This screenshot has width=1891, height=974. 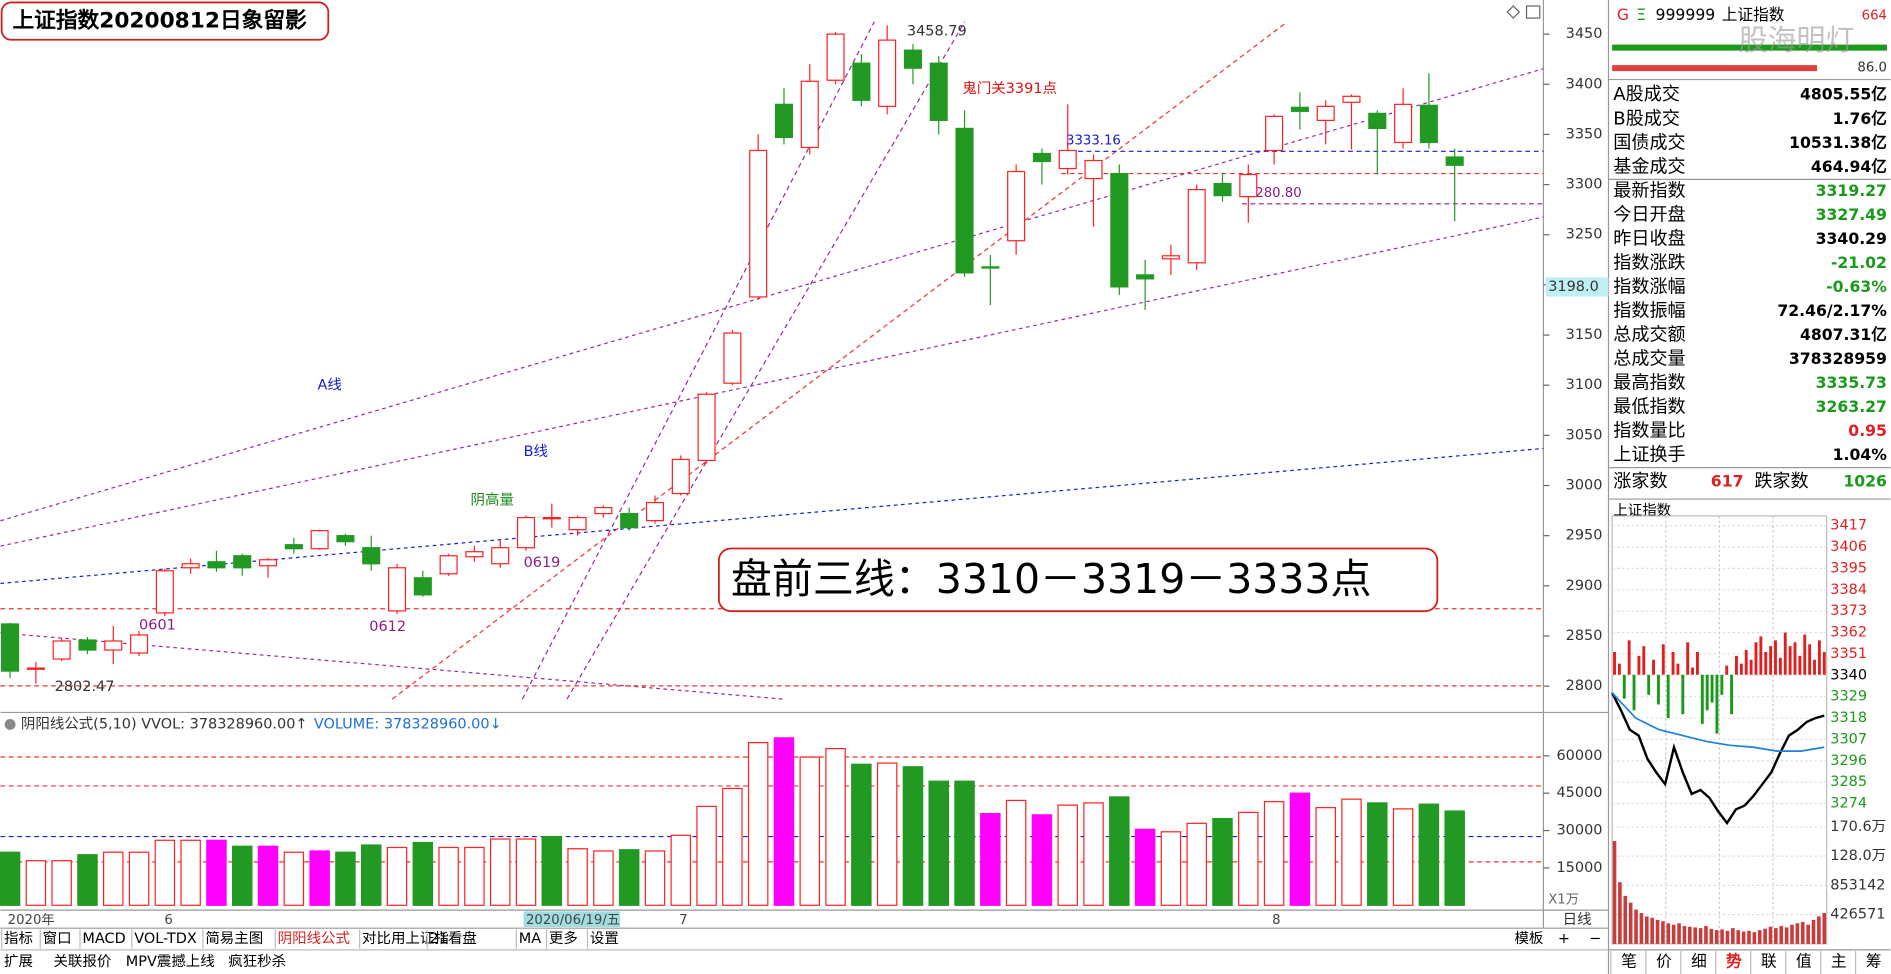 I want to click on tab: 值, so click(x=1804, y=960).